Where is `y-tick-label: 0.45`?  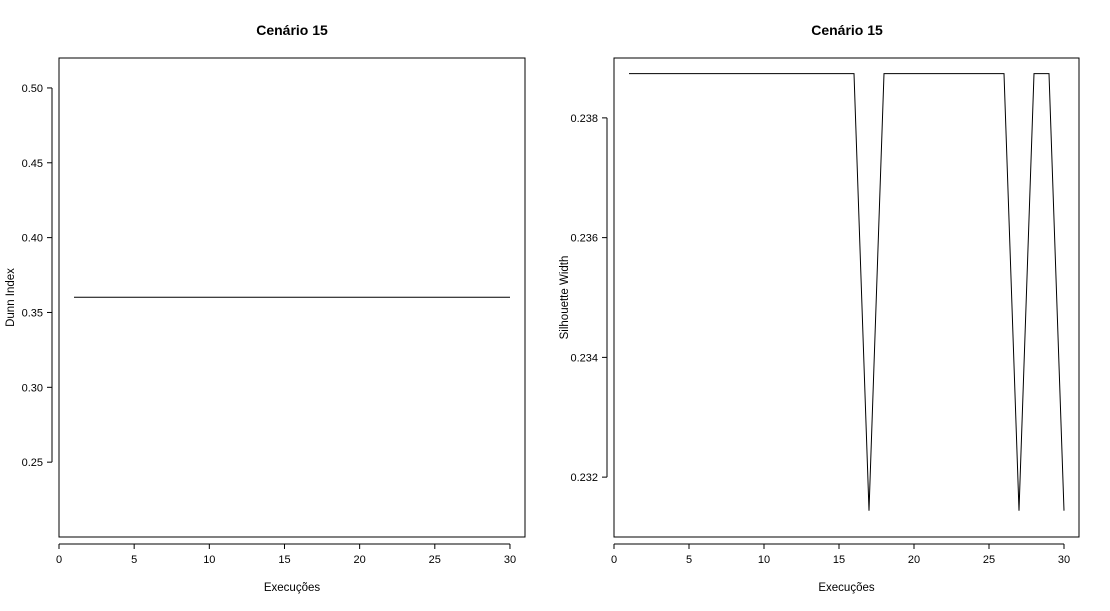 y-tick-label: 0.45 is located at coordinates (32, 164).